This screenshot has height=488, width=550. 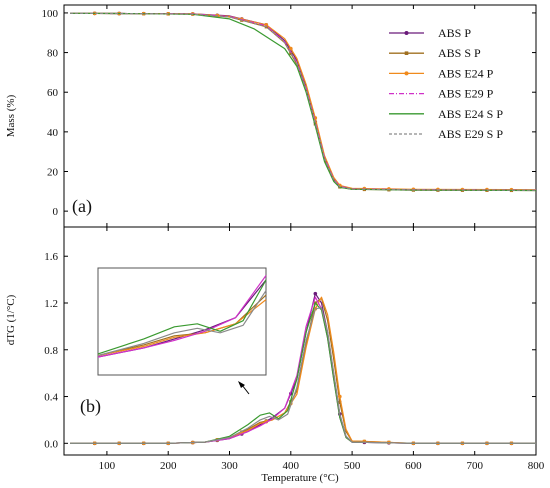 I want to click on x-tick-label: 500, so click(x=352, y=466).